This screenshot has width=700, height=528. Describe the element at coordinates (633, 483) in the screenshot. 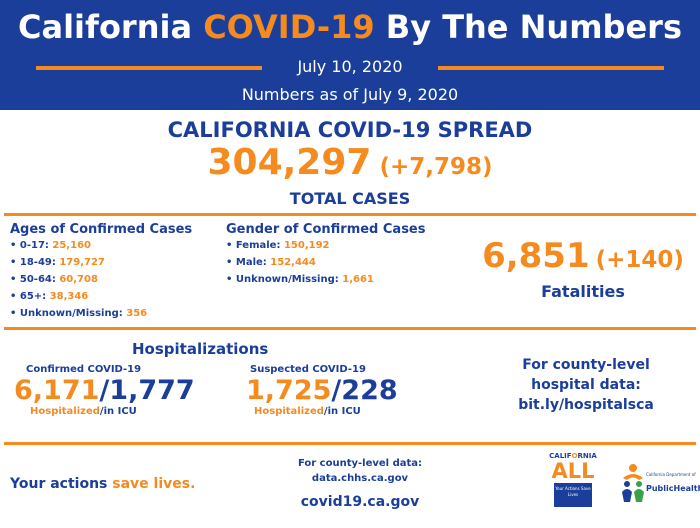

I see `cdph-figures-icon` at that location.